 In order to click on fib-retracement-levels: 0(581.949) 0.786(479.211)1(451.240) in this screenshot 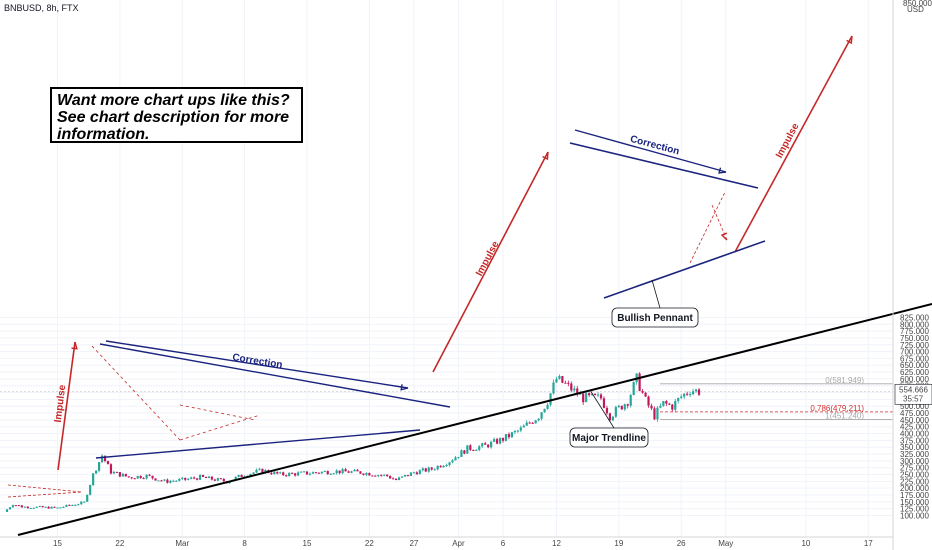, I will do `click(776, 398)`.